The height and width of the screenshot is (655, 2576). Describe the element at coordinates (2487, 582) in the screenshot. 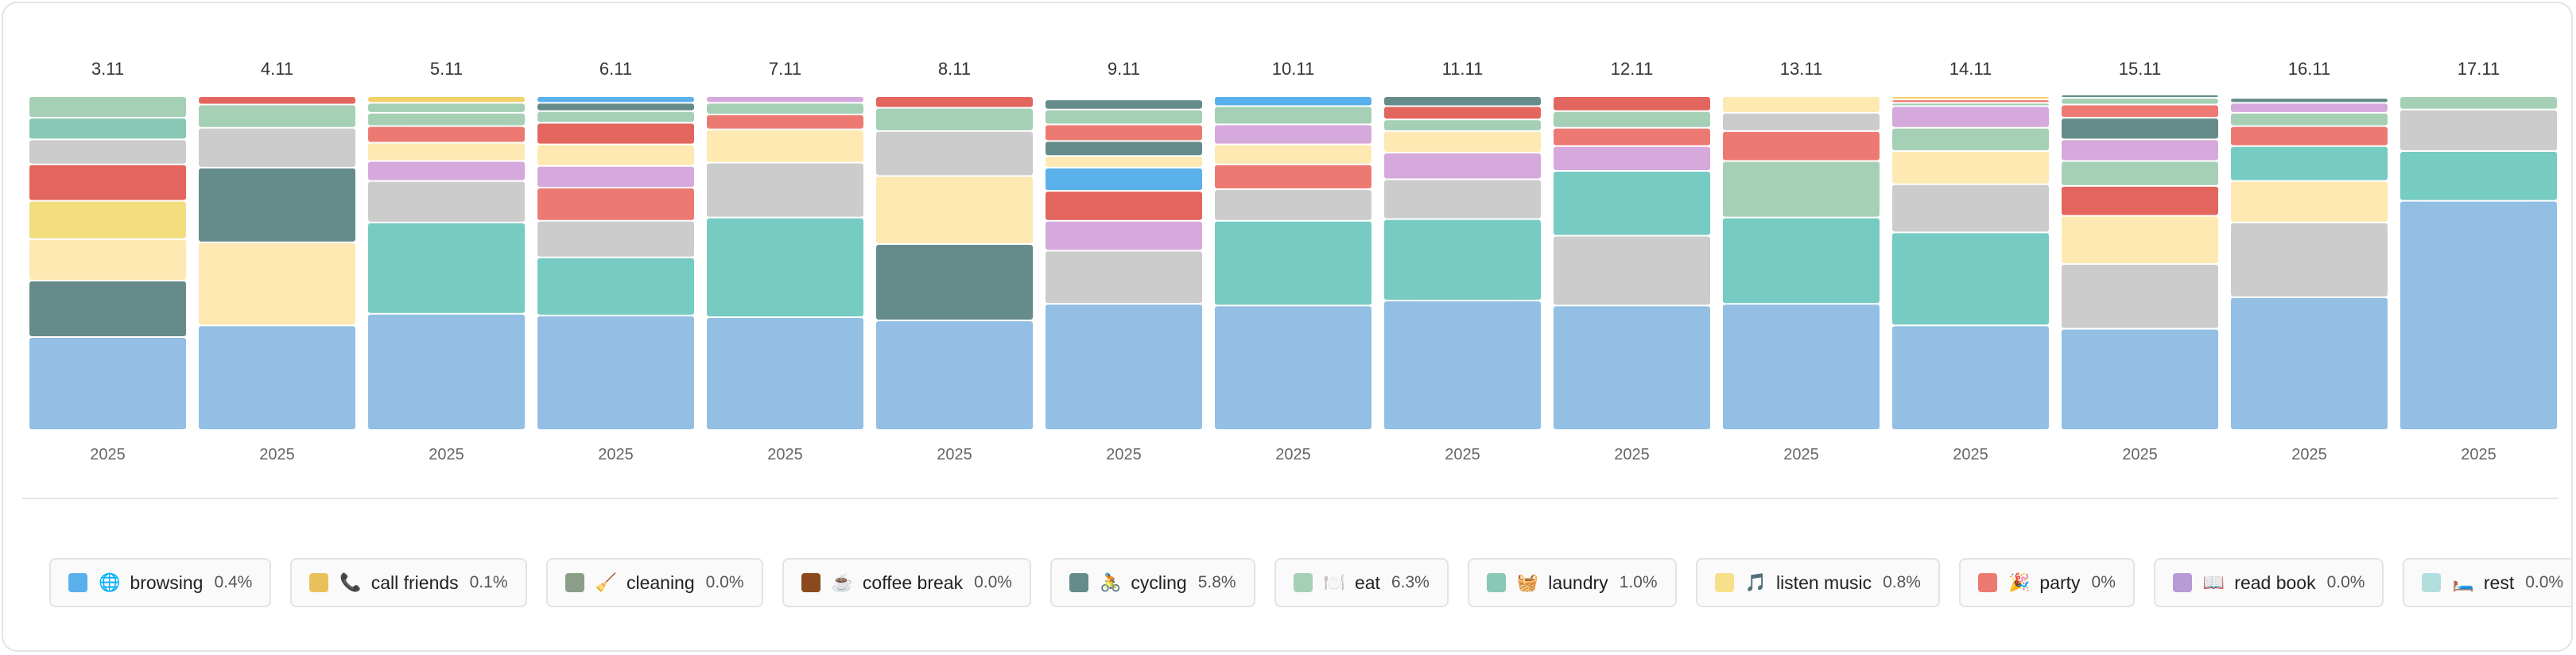

I see `legend-item-rest: 🛏️ rest 0.0%` at that location.